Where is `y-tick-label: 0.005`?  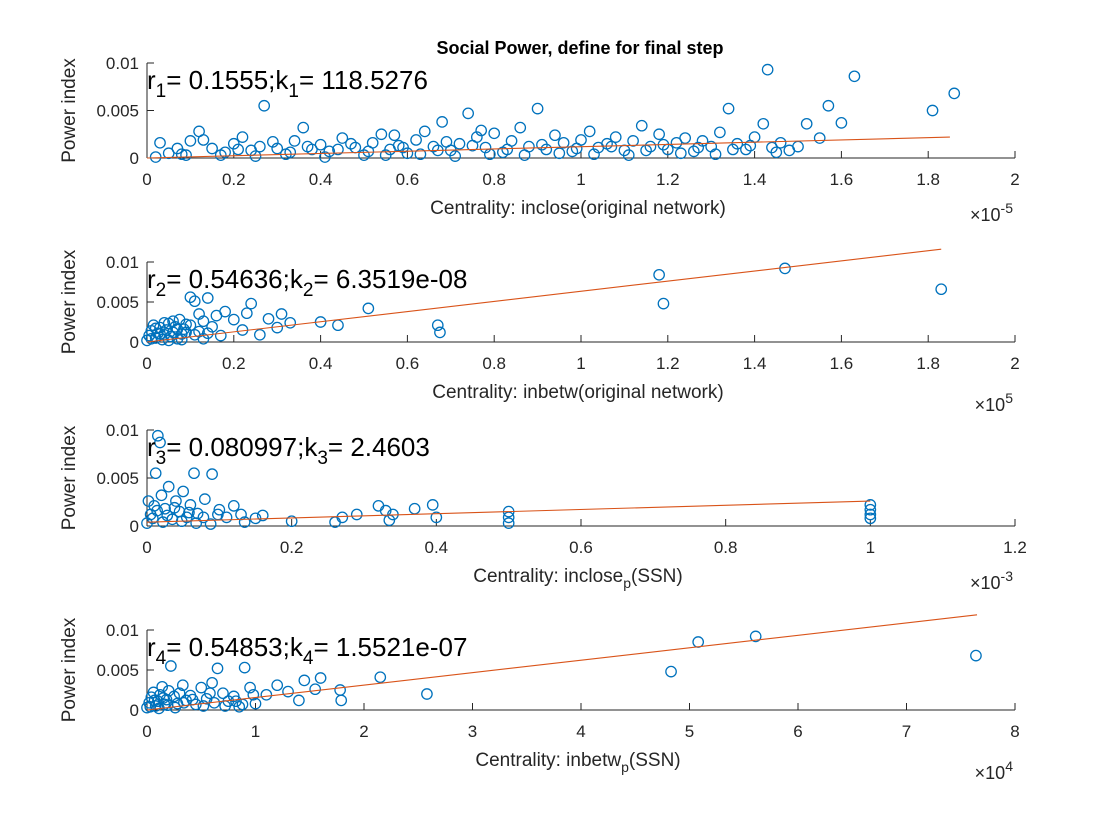 y-tick-label: 0.005 is located at coordinates (117, 302).